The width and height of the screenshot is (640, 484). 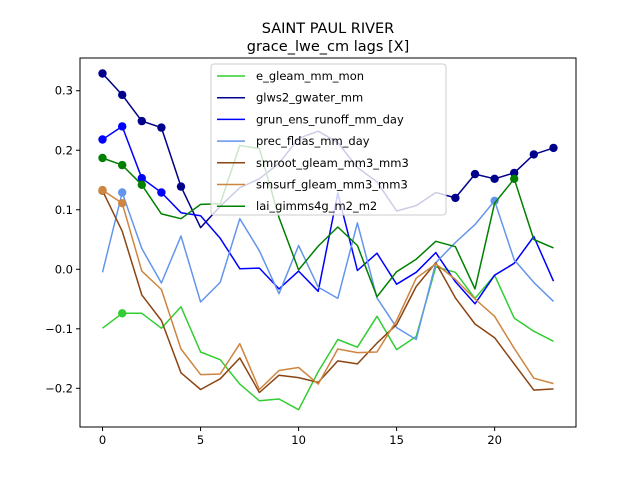 I want to click on legend-label: smsurf_gleam_mm3_mm3, so click(x=332, y=185).